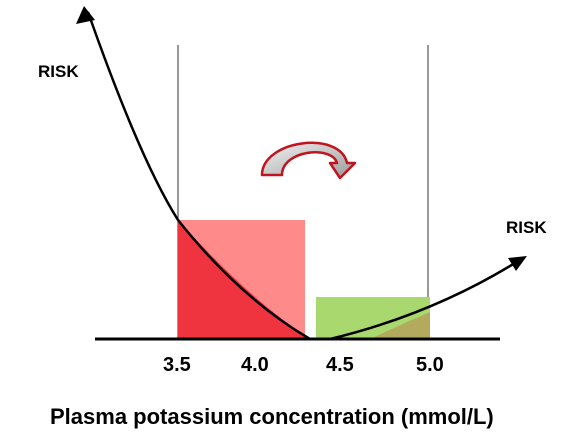 Image resolution: width=587 pixels, height=442 pixels. Describe the element at coordinates (400, 325) in the screenshot. I see `high-risk-area` at that location.